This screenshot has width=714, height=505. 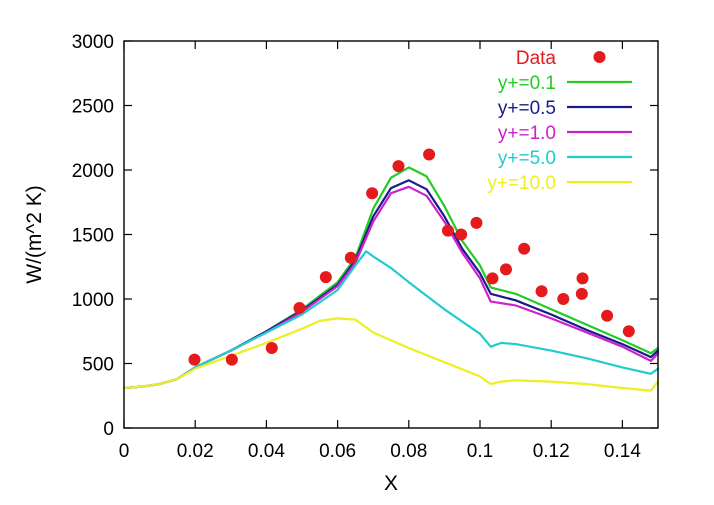 I want to click on y-tick-label: 1500, so click(x=93, y=236).